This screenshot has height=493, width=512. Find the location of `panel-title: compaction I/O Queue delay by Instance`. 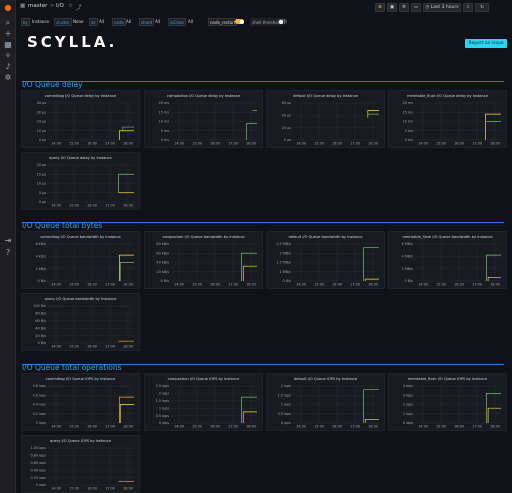

panel-title: compaction I/O Queue delay by Instance is located at coordinates (203, 96).